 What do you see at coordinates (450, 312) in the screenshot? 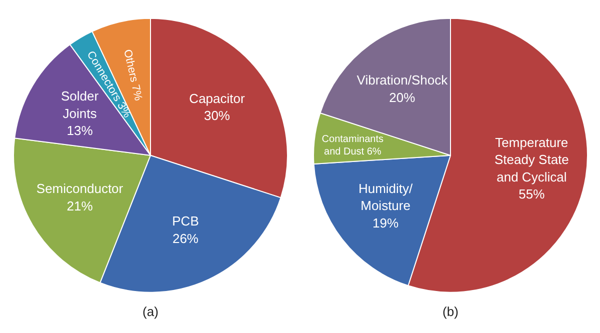
I see `text: (b)` at bounding box center [450, 312].